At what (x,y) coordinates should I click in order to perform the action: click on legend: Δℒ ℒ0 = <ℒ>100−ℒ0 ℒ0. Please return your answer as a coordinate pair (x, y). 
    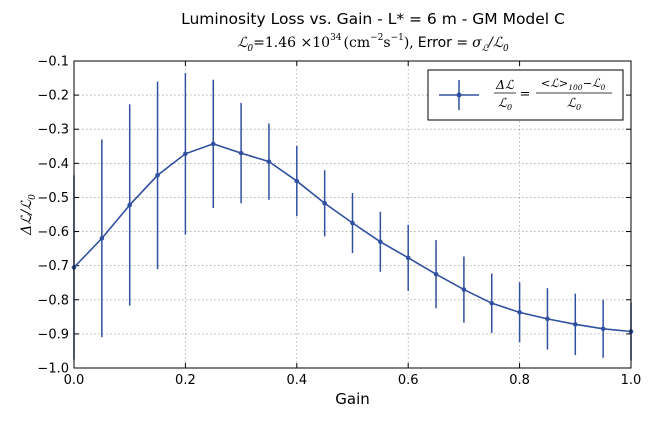
    Looking at the image, I should click on (525, 95).